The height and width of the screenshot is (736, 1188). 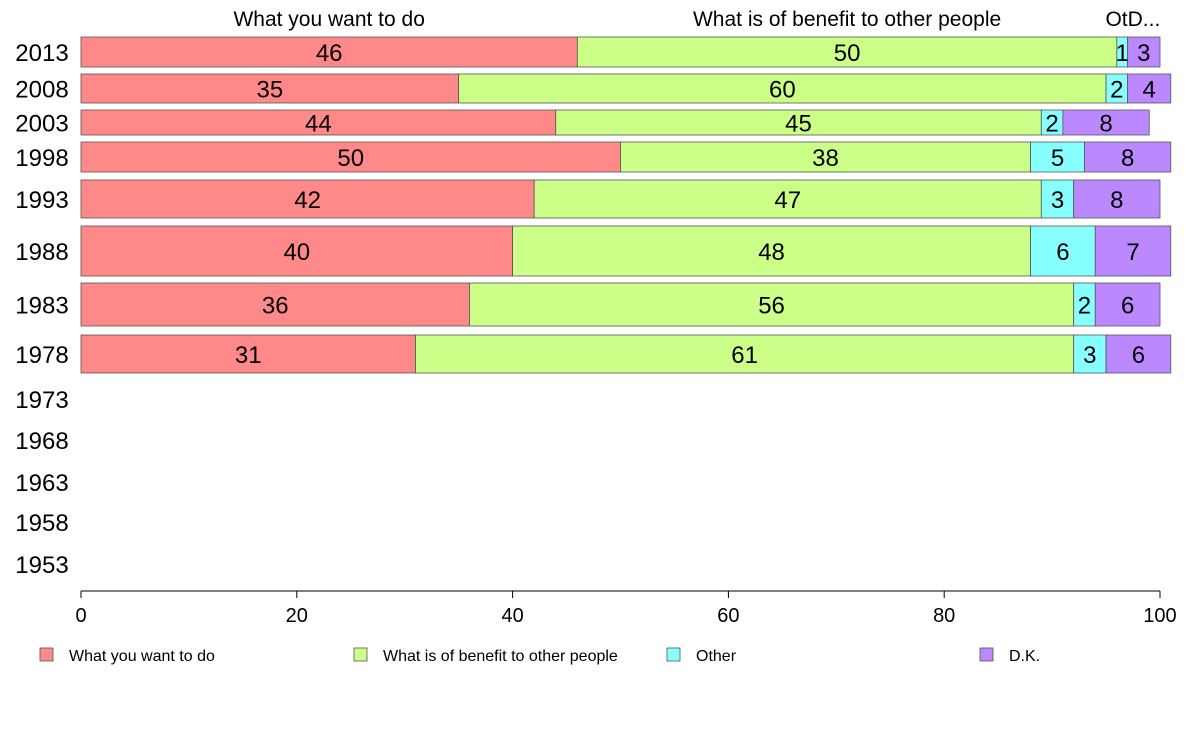 I want to click on data-label-d-k-2003: 8, so click(x=1105, y=124).